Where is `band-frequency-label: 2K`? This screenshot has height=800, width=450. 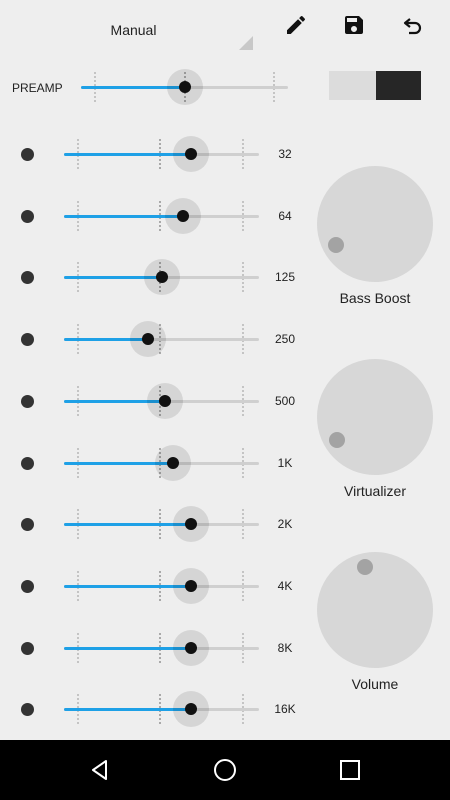
band-frequency-label: 2K is located at coordinates (285, 524).